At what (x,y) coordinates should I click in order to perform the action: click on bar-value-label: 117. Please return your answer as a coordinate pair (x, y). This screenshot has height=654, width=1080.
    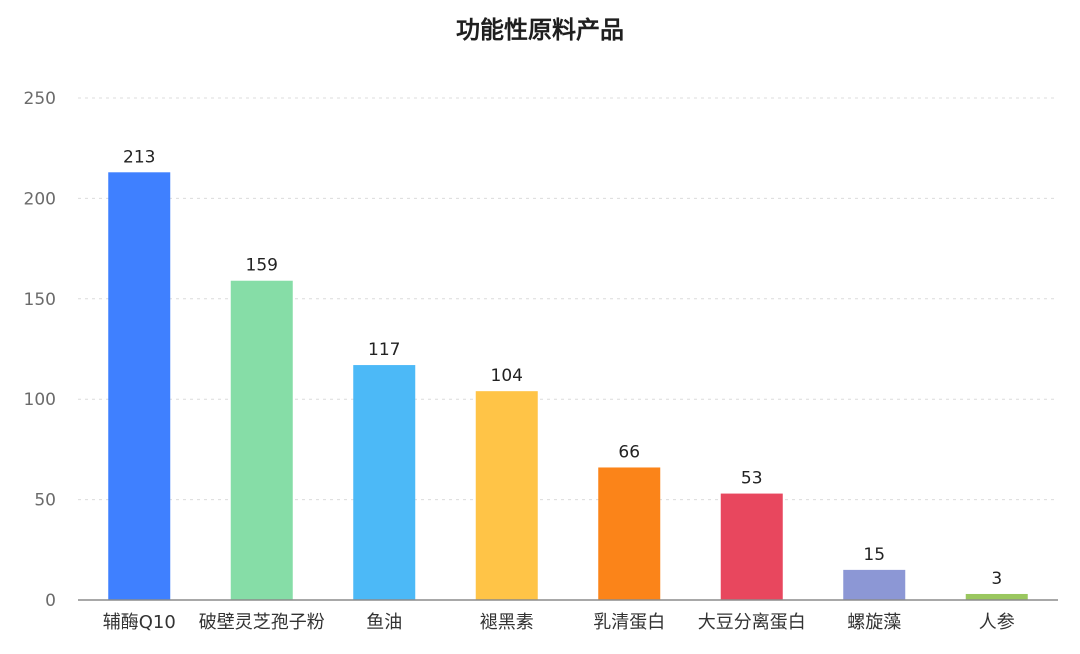
    Looking at the image, I should click on (384, 350).